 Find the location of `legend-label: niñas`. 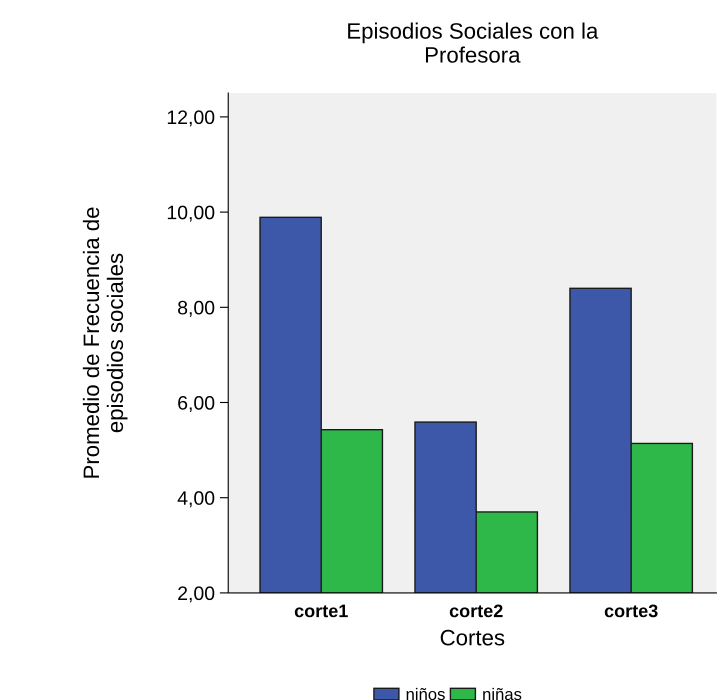

legend-label: niñas is located at coordinates (502, 694).